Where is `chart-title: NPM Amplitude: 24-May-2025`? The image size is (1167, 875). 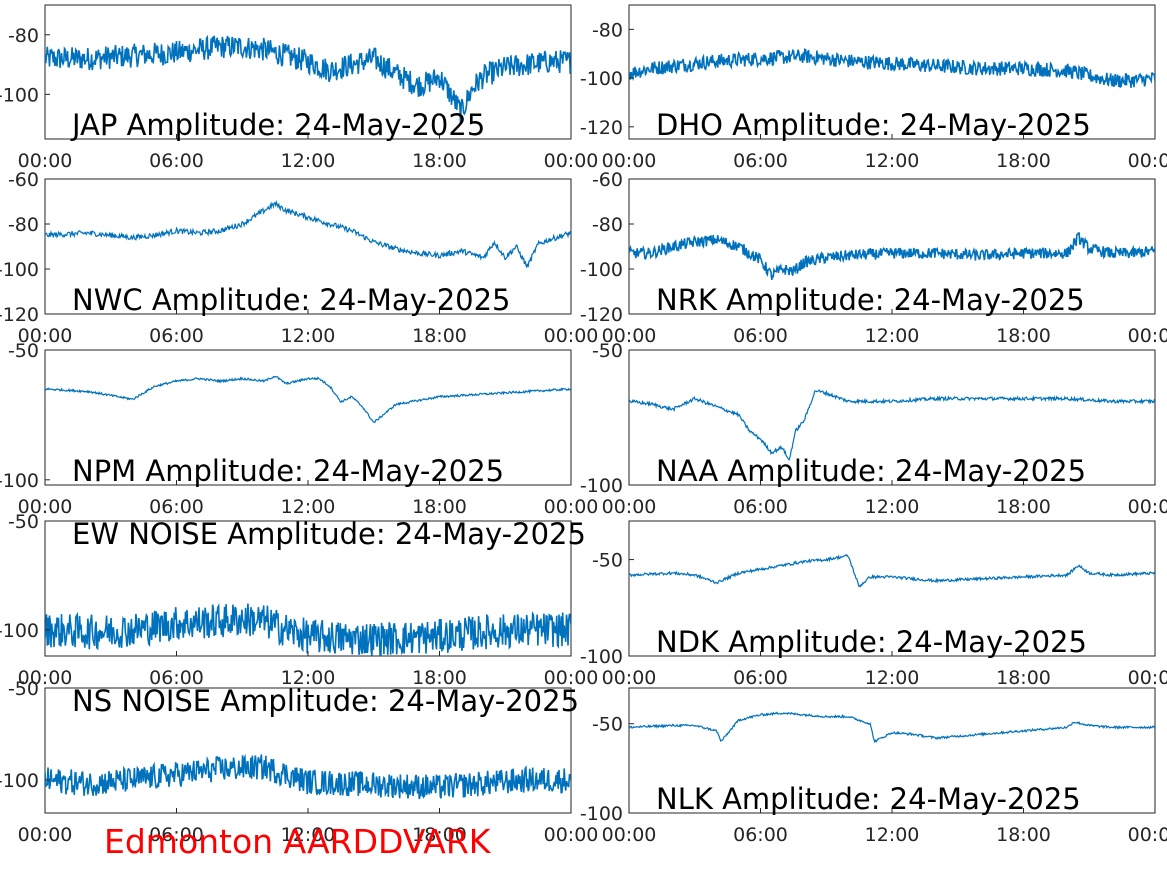 chart-title: NPM Amplitude: 24-May-2025 is located at coordinates (288, 471).